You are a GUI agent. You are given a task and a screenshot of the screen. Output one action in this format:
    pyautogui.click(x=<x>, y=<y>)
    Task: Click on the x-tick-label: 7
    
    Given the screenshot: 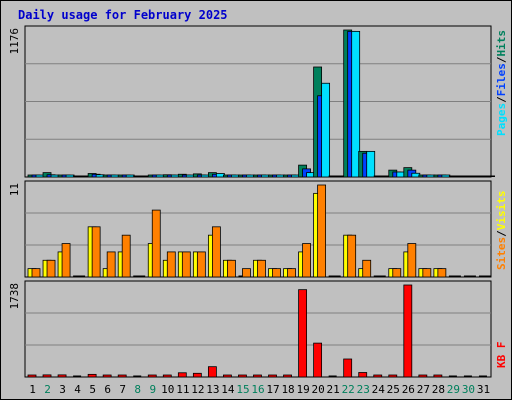 What is the action you would take?
    pyautogui.click(x=122, y=389)
    